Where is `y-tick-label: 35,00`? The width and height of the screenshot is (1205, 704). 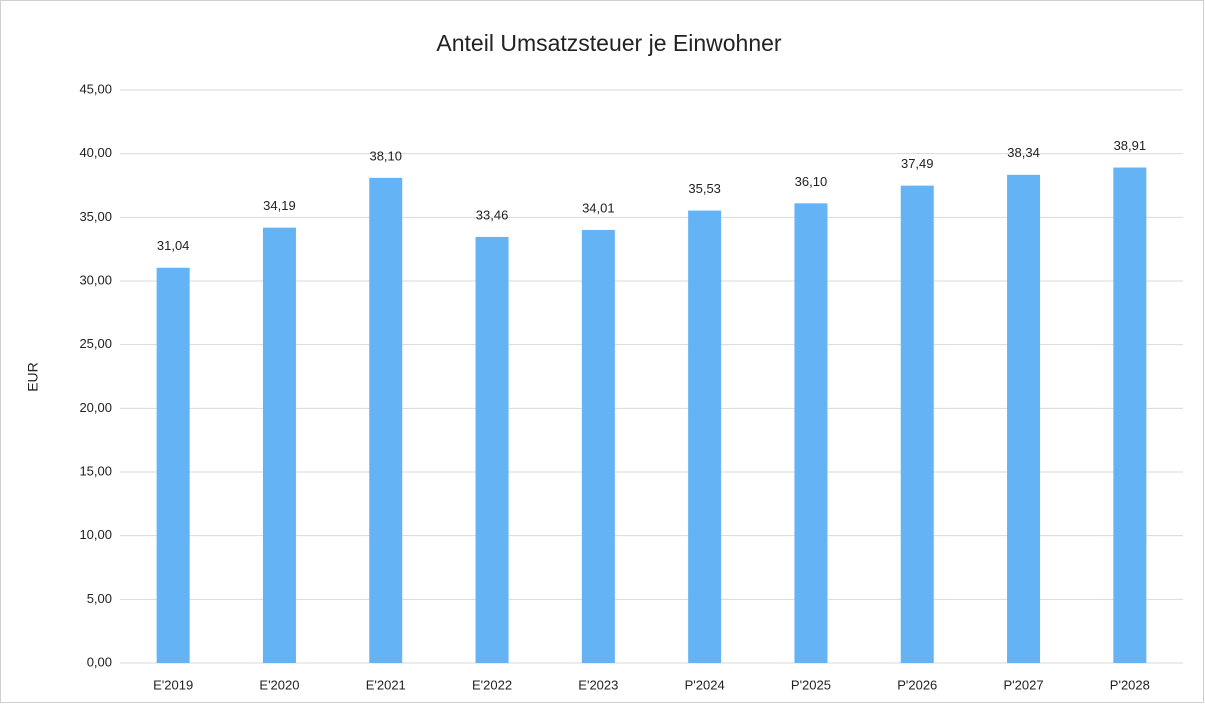 y-tick-label: 35,00 is located at coordinates (95, 216).